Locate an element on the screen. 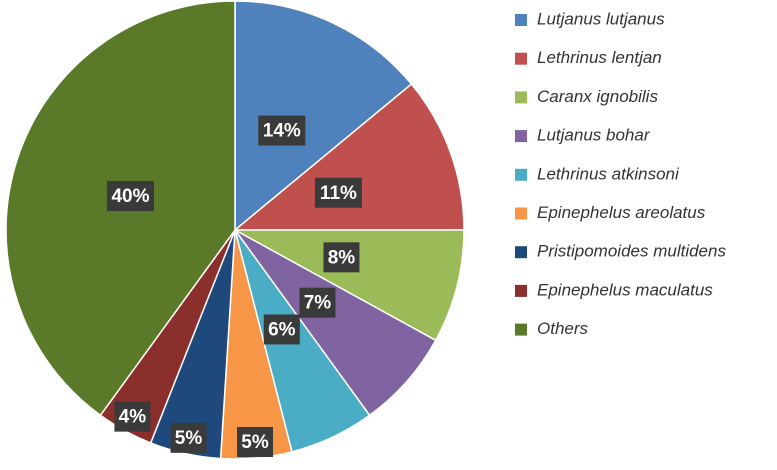 Image resolution: width=777 pixels, height=470 pixels. legend-label: Lethrinus atkinsoni is located at coordinates (608, 173).